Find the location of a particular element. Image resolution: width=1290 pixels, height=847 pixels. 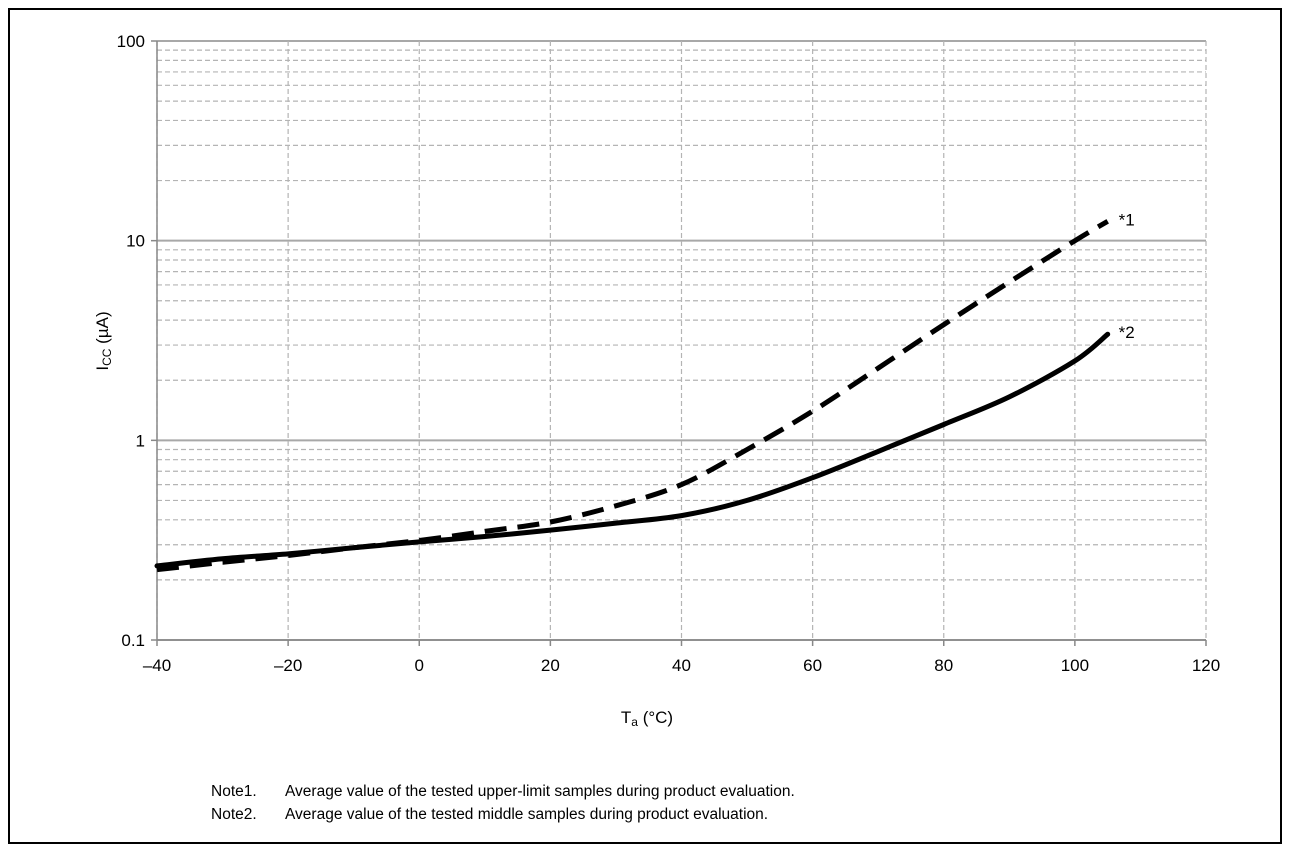

series-label-1: *1 is located at coordinates (1127, 219).